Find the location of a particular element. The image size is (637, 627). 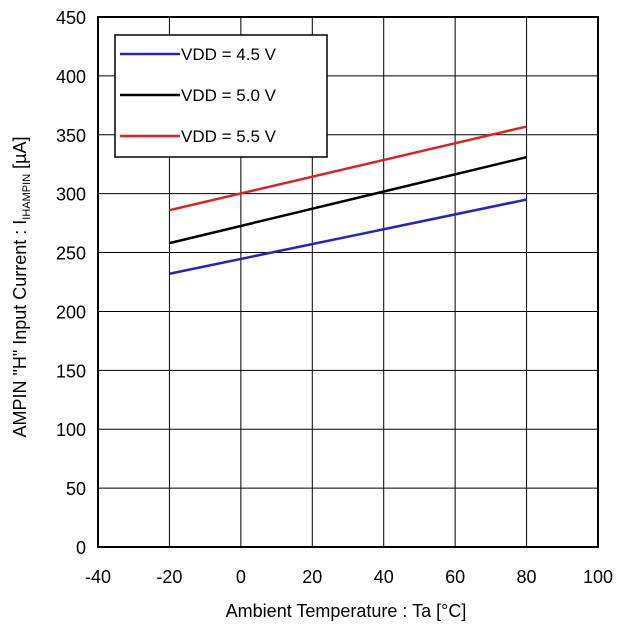

x-tick-label: 40 is located at coordinates (384, 577).